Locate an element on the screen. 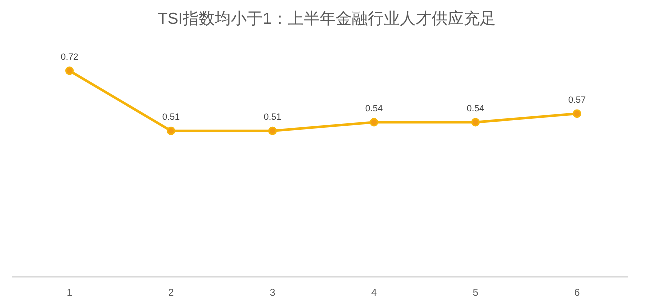  data-label: 0.72 is located at coordinates (69, 57).